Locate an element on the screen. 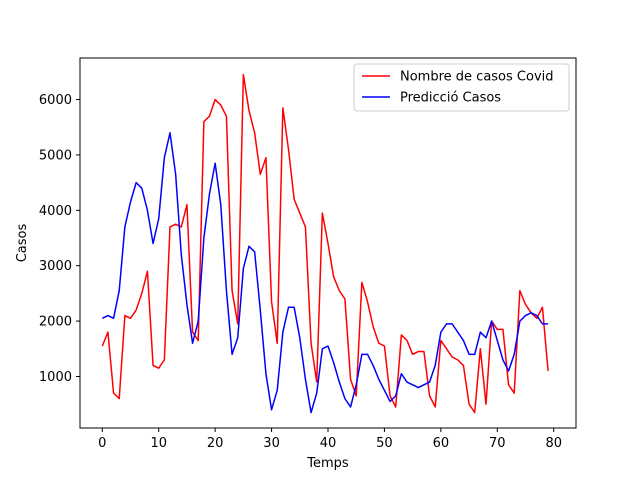  y-tick-label: 1000 is located at coordinates (55, 377).